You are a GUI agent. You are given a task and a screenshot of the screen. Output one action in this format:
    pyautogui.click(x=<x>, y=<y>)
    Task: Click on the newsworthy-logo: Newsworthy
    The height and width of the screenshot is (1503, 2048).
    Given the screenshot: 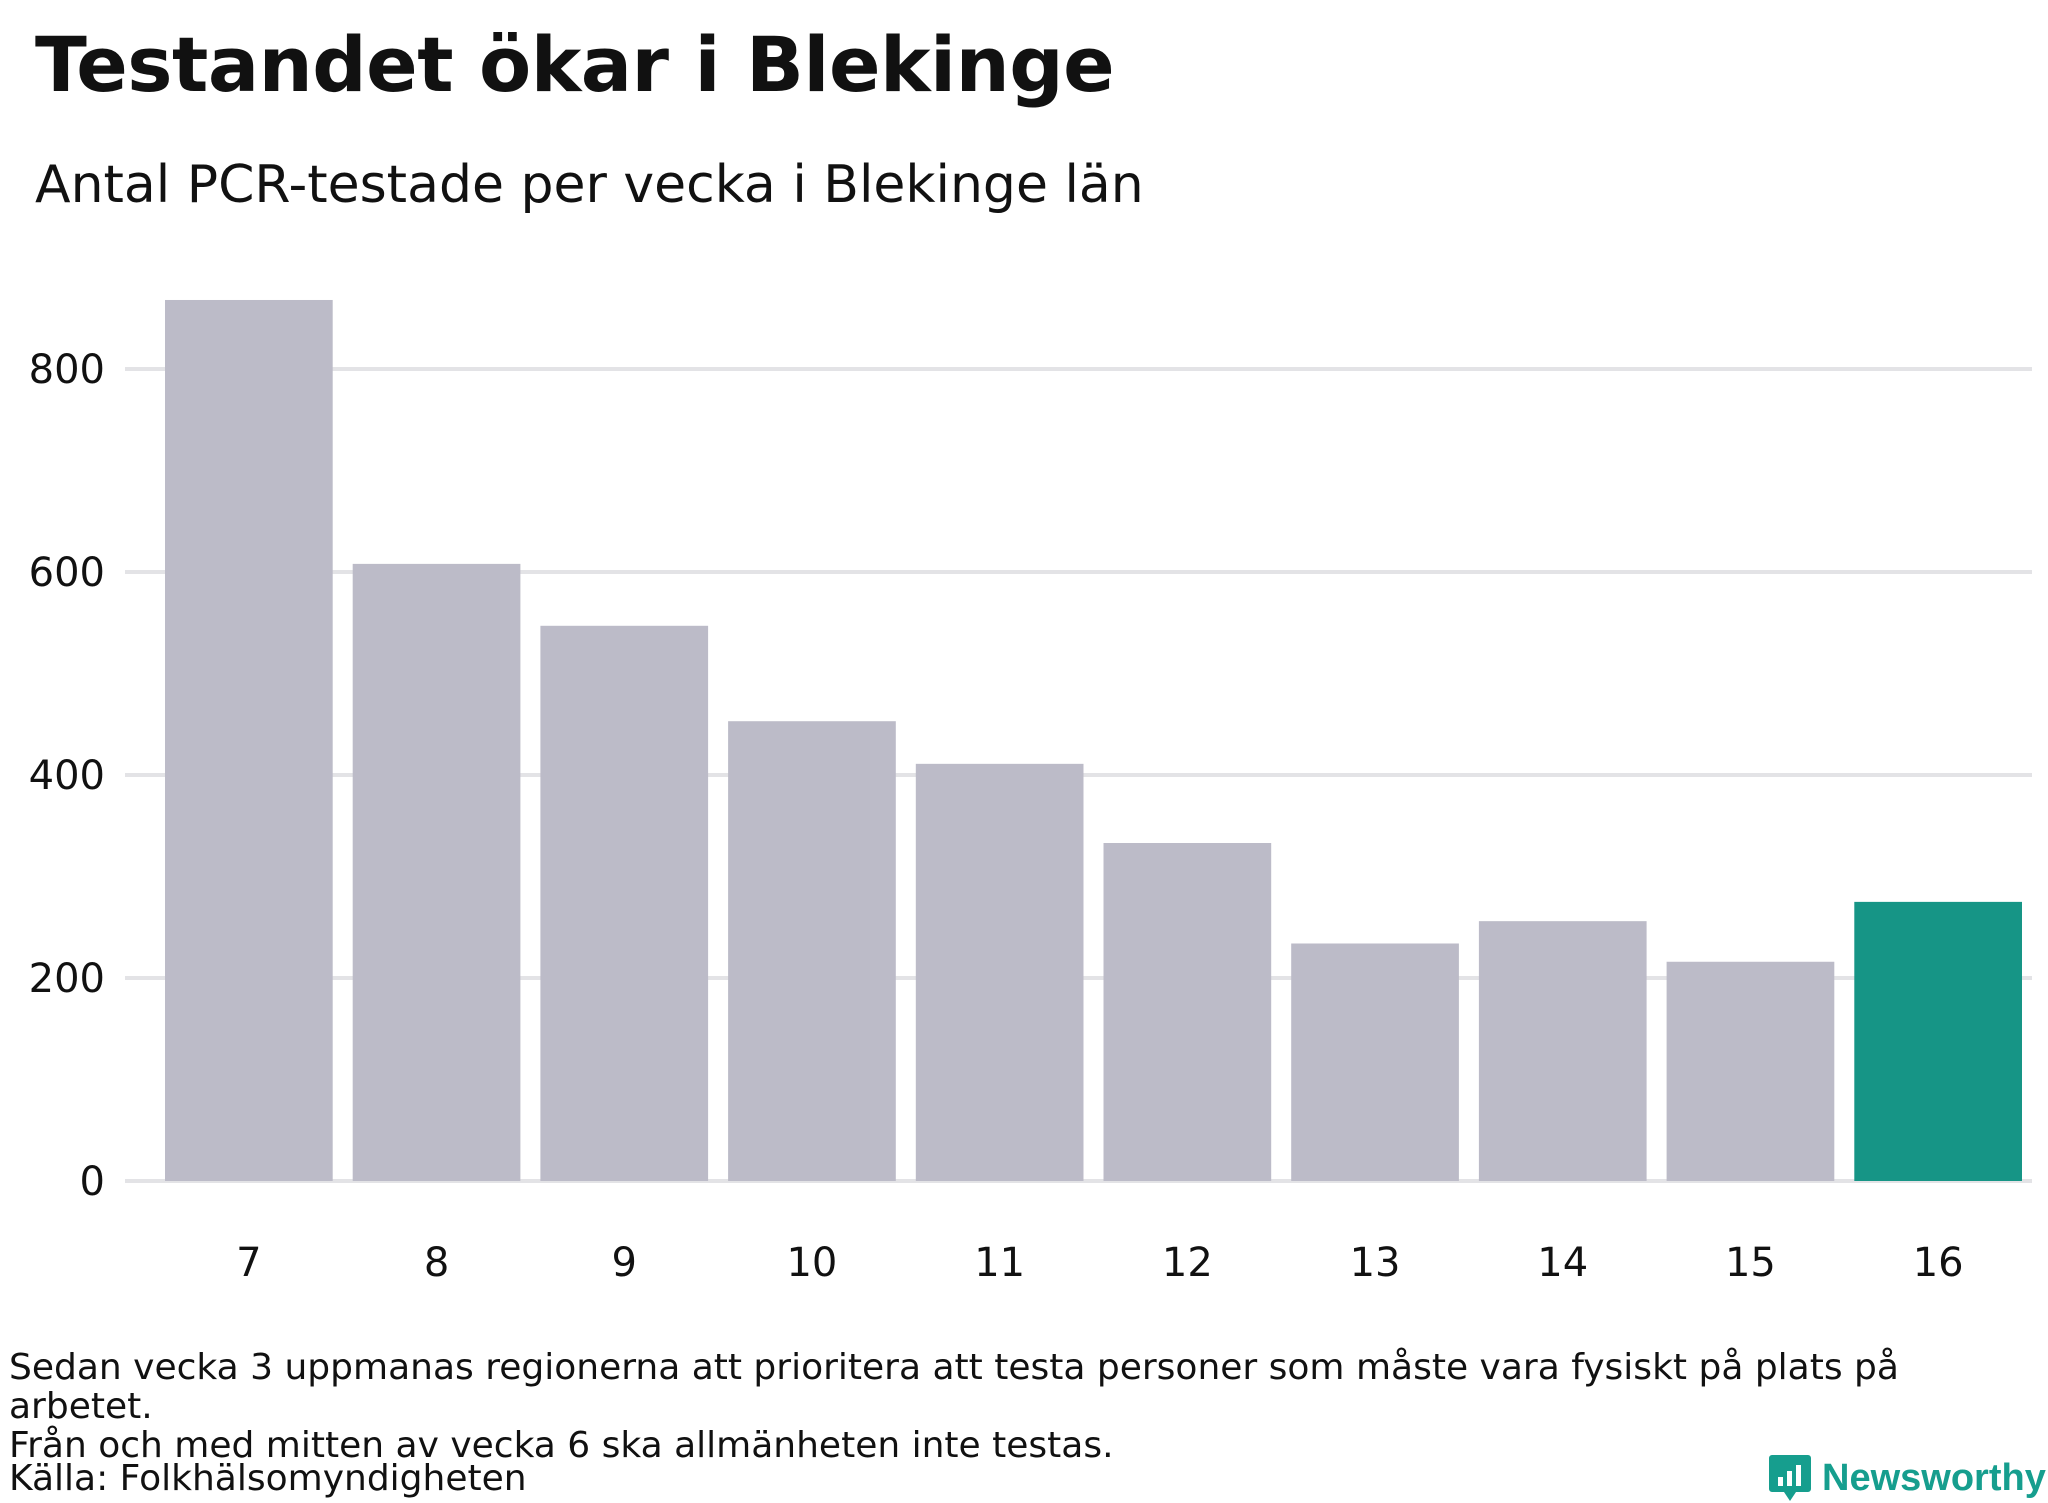 What is the action you would take?
    pyautogui.click(x=1907, y=1478)
    